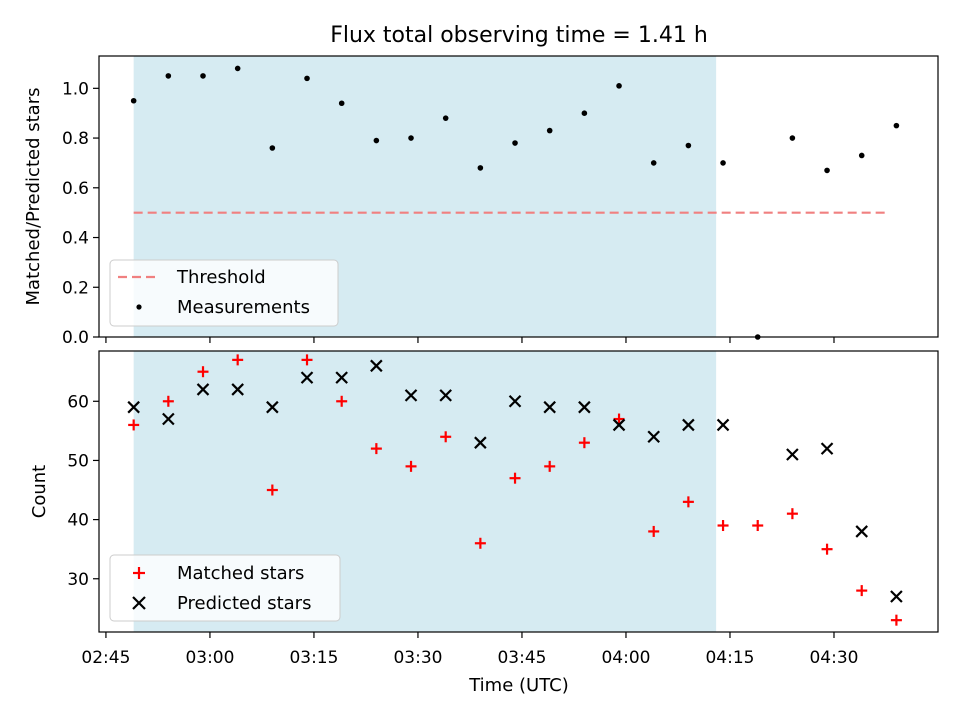 This screenshot has width=960, height=720. What do you see at coordinates (139, 573) in the screenshot?
I see `legend-matched-swatch` at bounding box center [139, 573].